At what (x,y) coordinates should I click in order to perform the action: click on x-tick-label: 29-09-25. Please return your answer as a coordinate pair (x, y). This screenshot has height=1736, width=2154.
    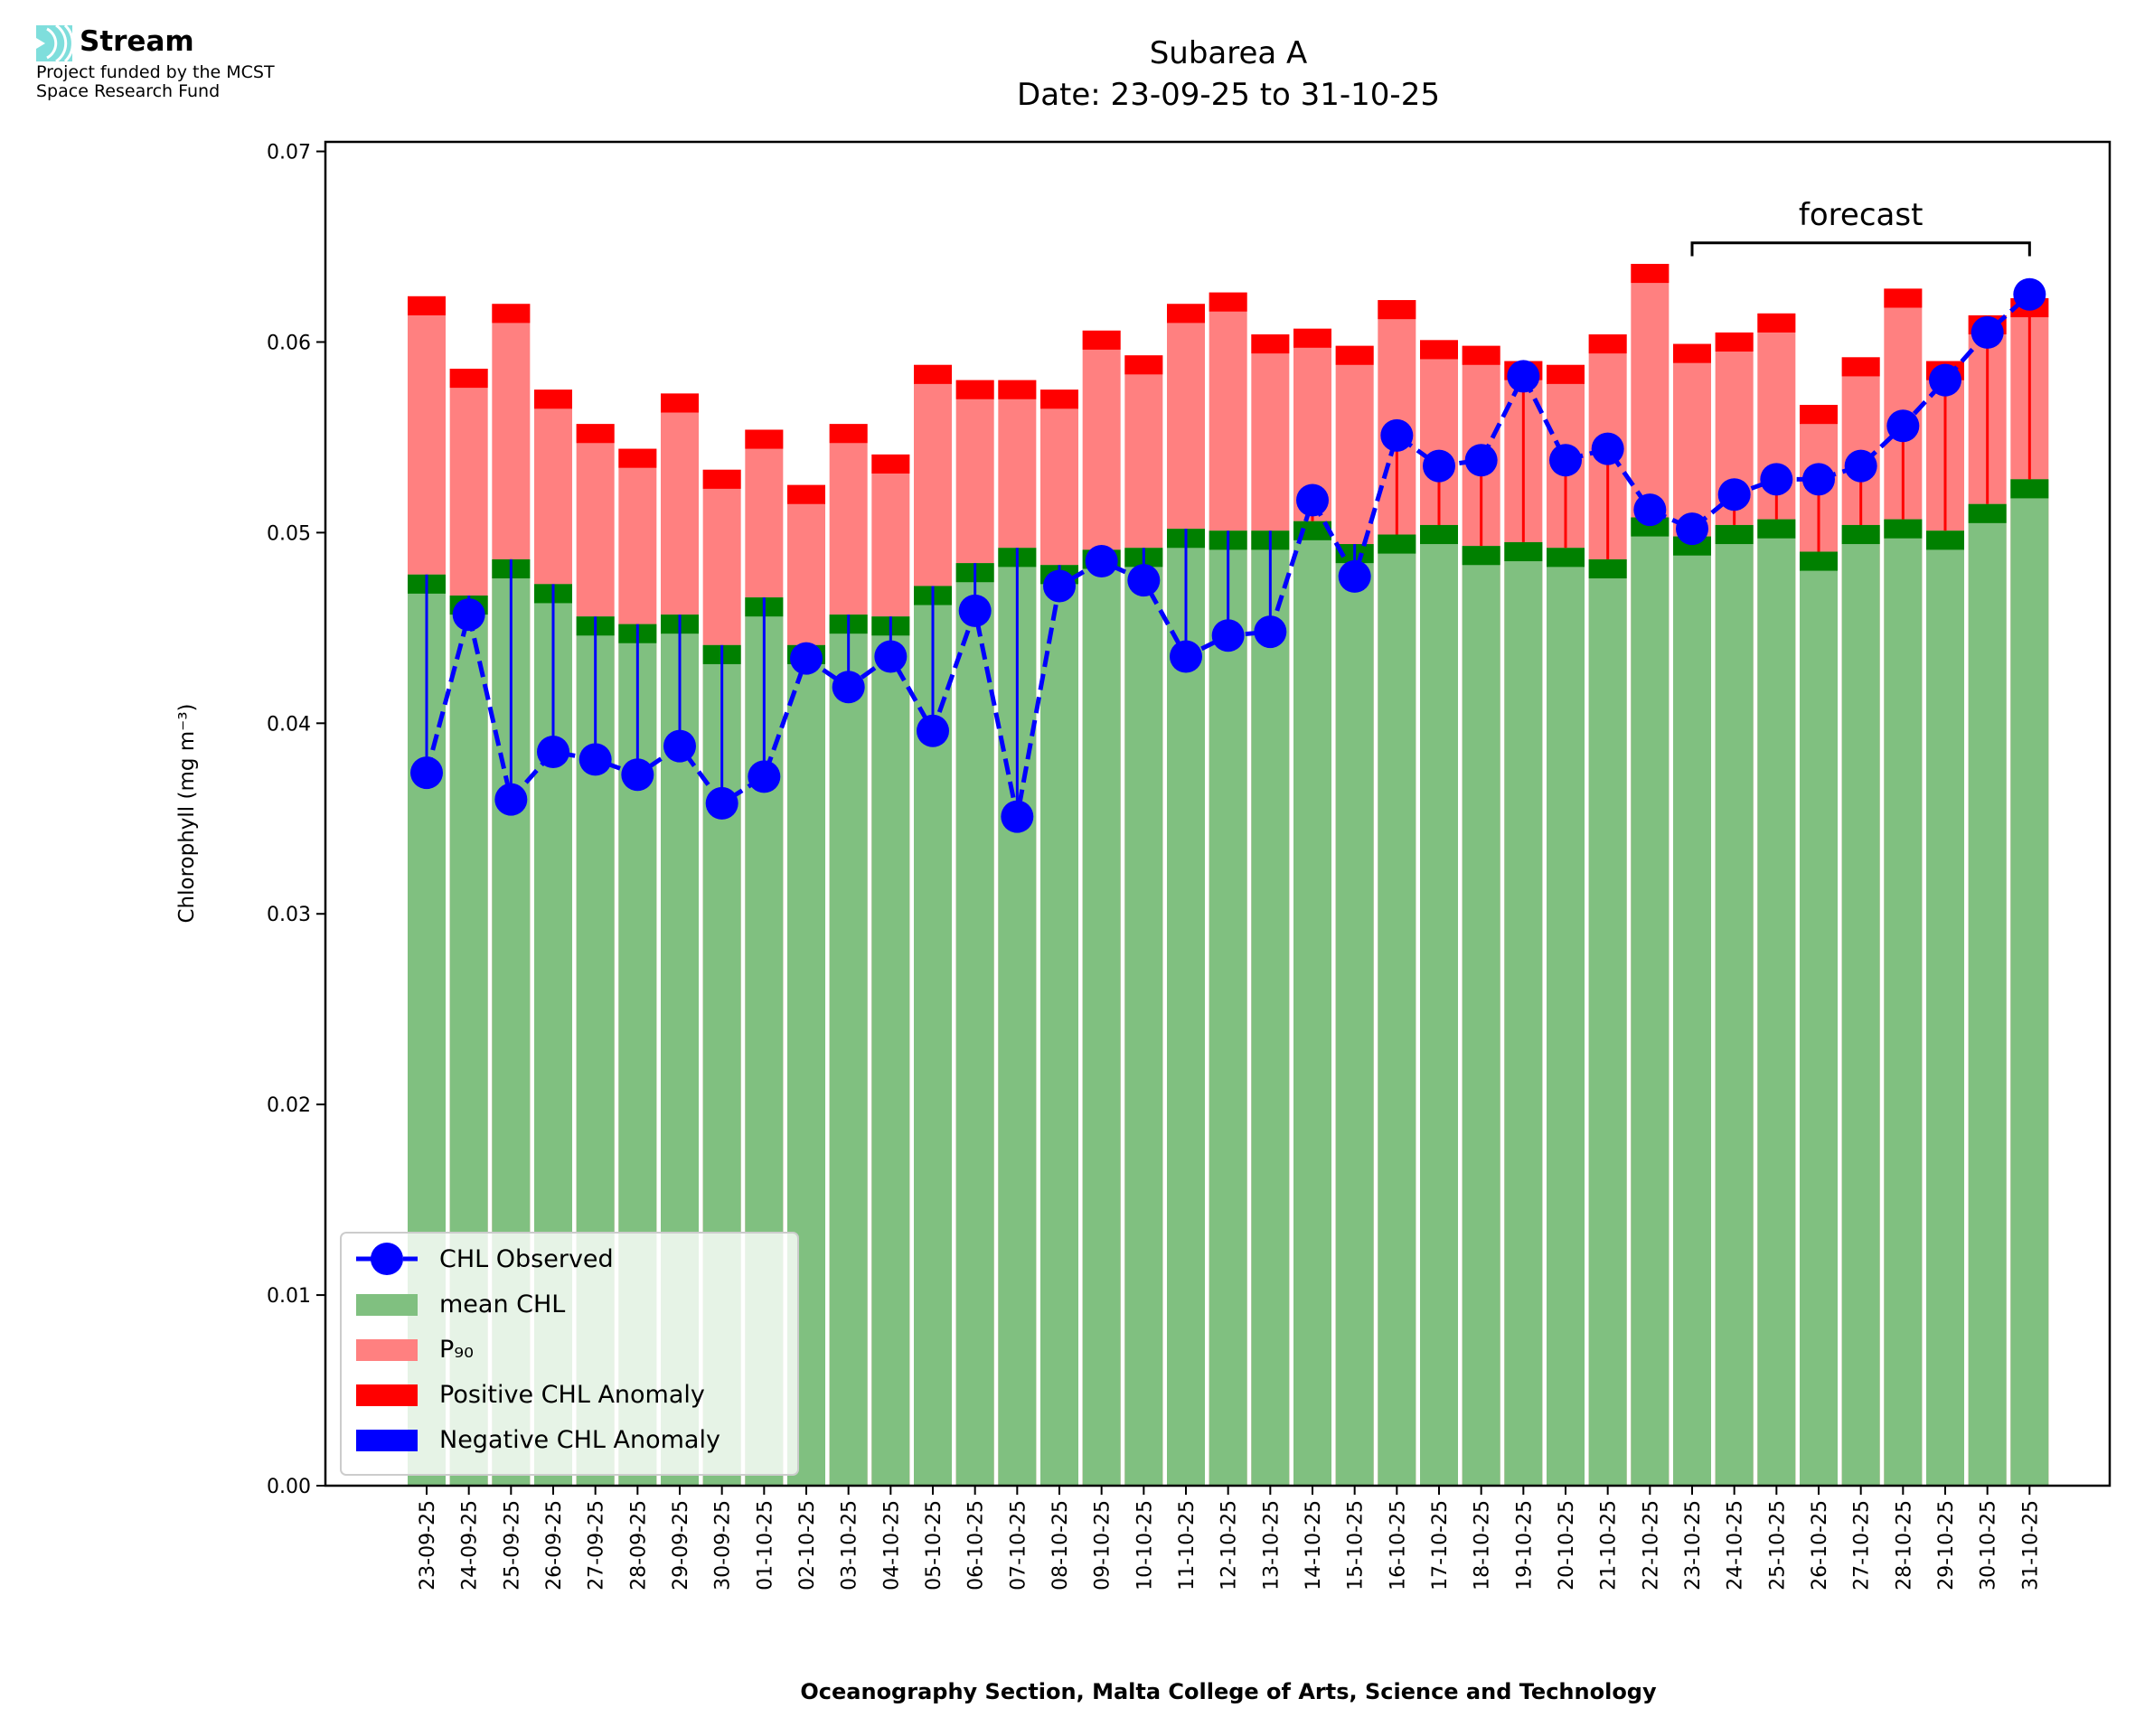
    Looking at the image, I should click on (681, 1546).